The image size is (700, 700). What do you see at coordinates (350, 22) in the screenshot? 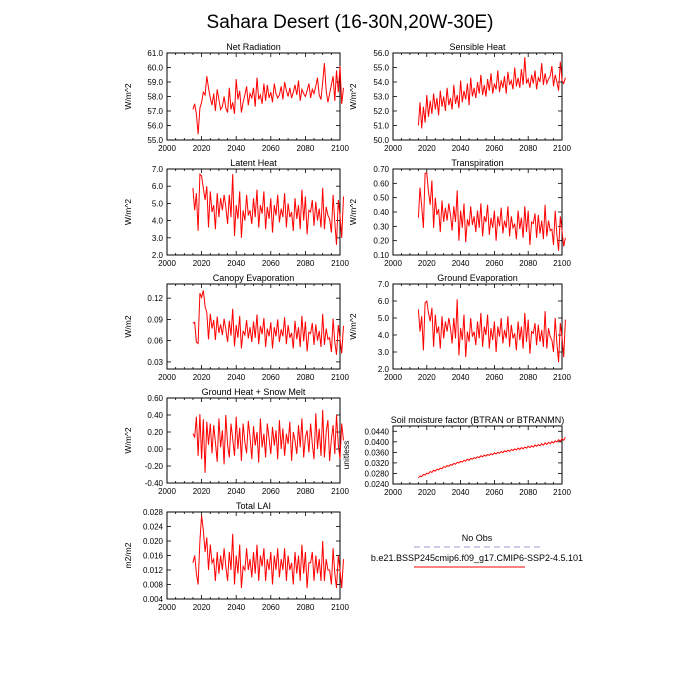
I see `figure-title: Sahara Desert (16-30N,20W-30E)` at bounding box center [350, 22].